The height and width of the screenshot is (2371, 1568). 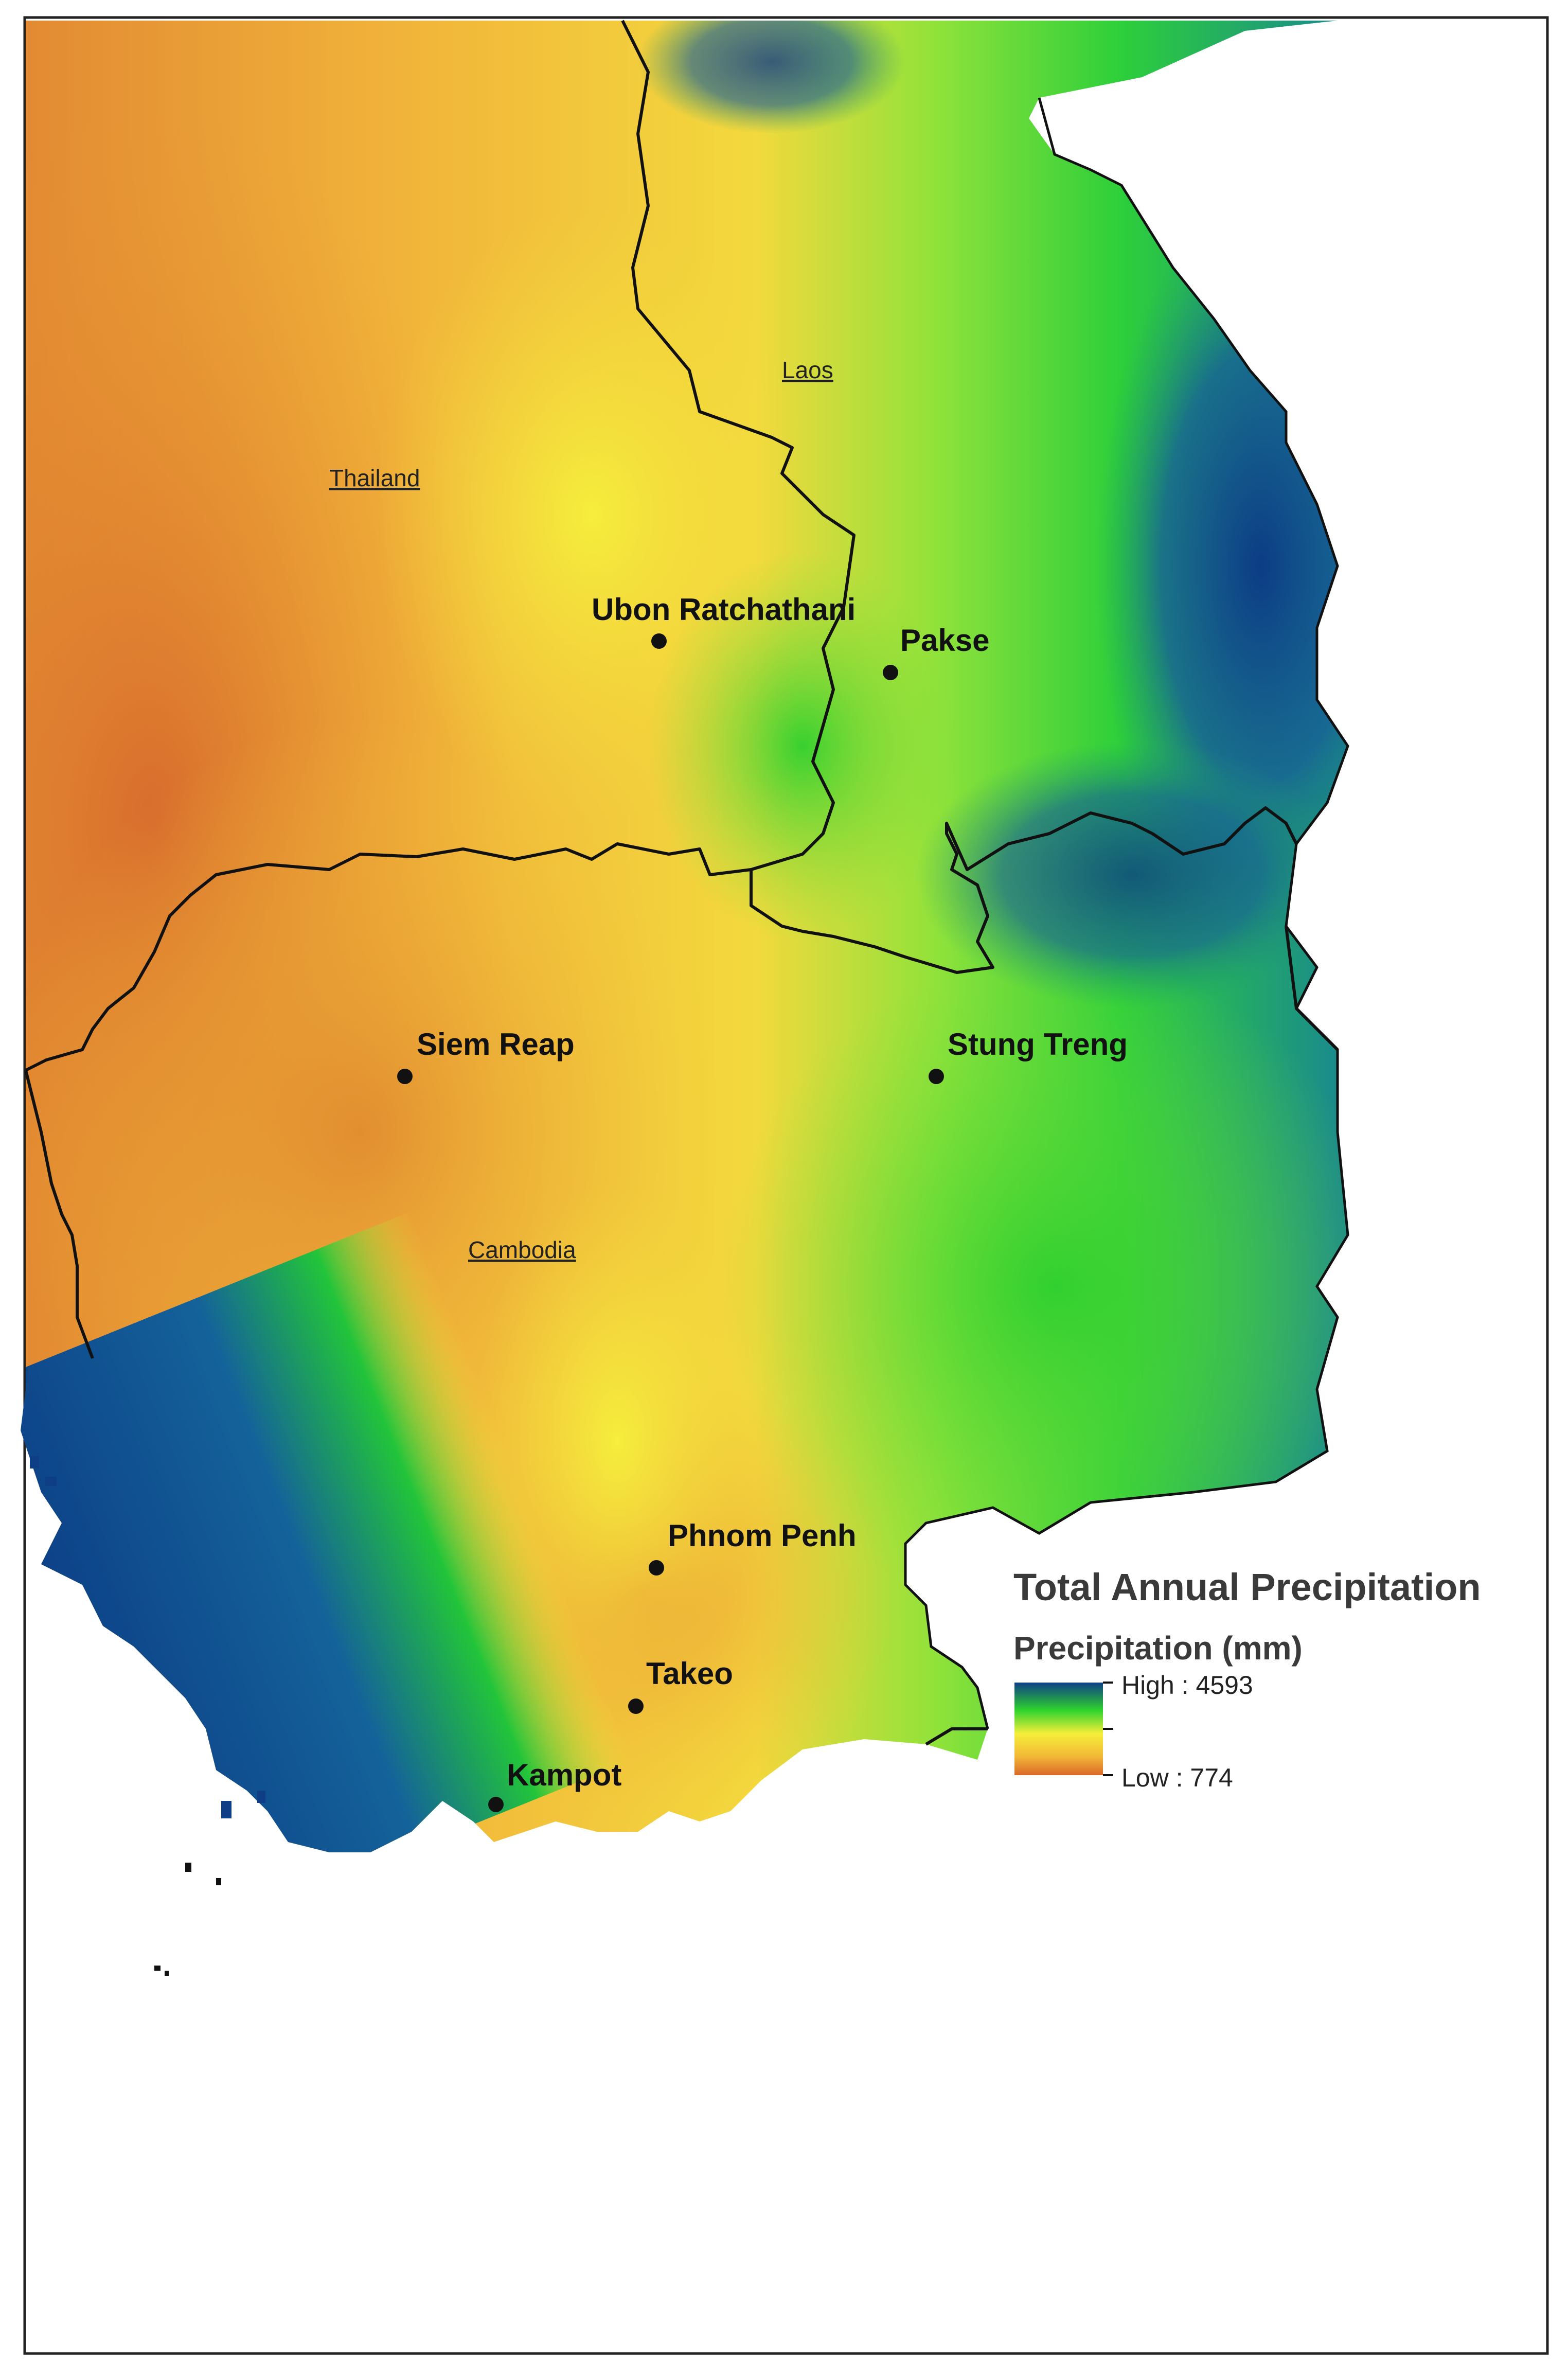 I want to click on border-cambodia-vietnam, so click(x=1312, y=988).